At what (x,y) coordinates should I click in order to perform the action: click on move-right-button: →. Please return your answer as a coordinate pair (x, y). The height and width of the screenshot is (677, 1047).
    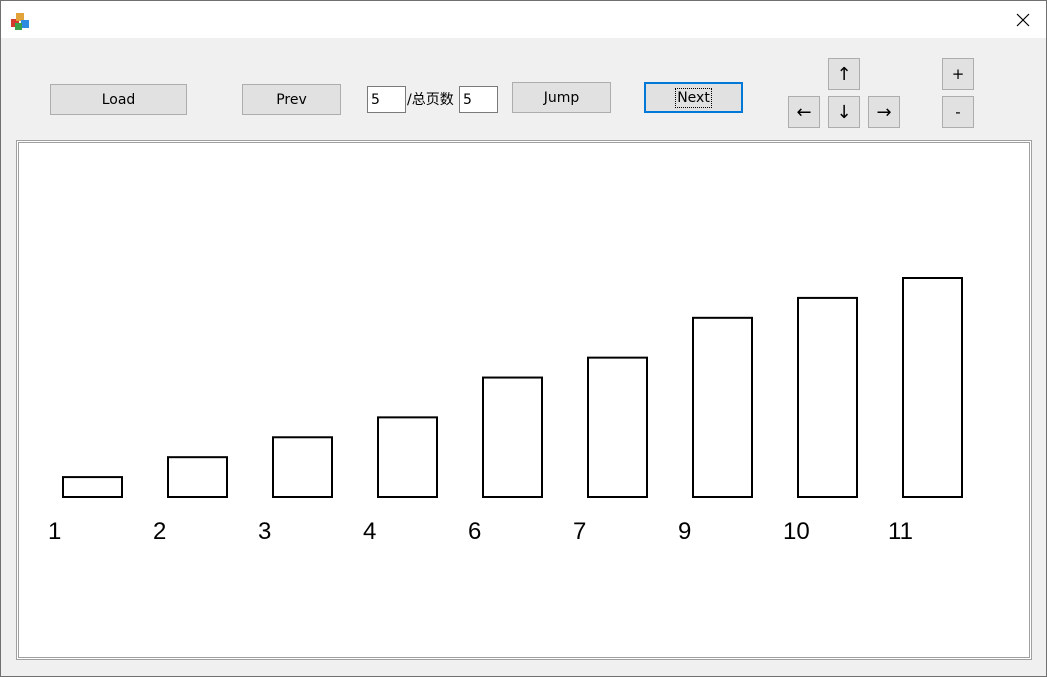
    Looking at the image, I should click on (884, 112).